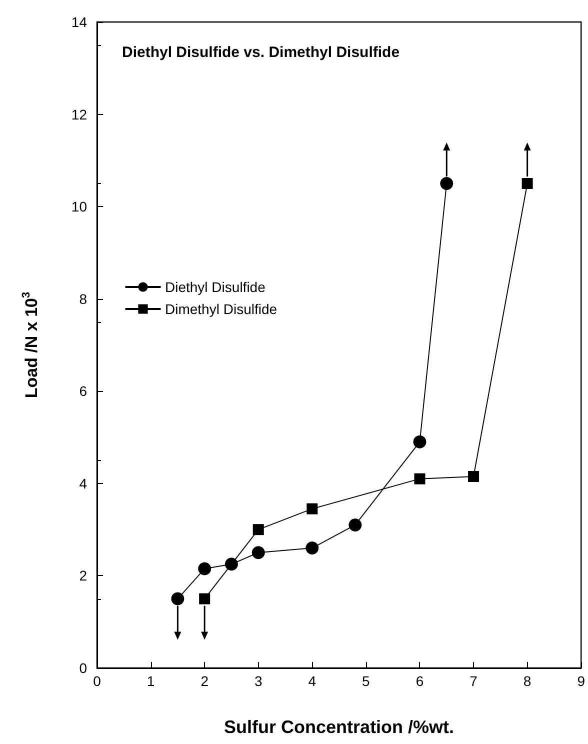 The image size is (588, 744). Describe the element at coordinates (474, 681) in the screenshot. I see `x-tick-label: 7` at that location.